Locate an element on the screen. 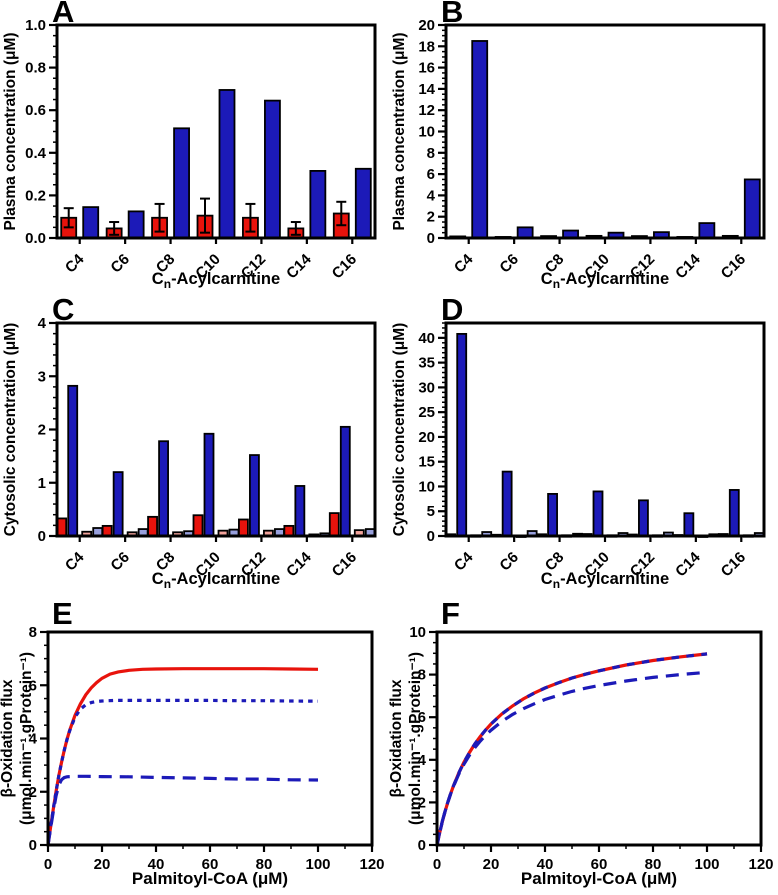 Image resolution: width=778 pixels, height=895 pixels. x-category-label: C14 is located at coordinates (688, 564).